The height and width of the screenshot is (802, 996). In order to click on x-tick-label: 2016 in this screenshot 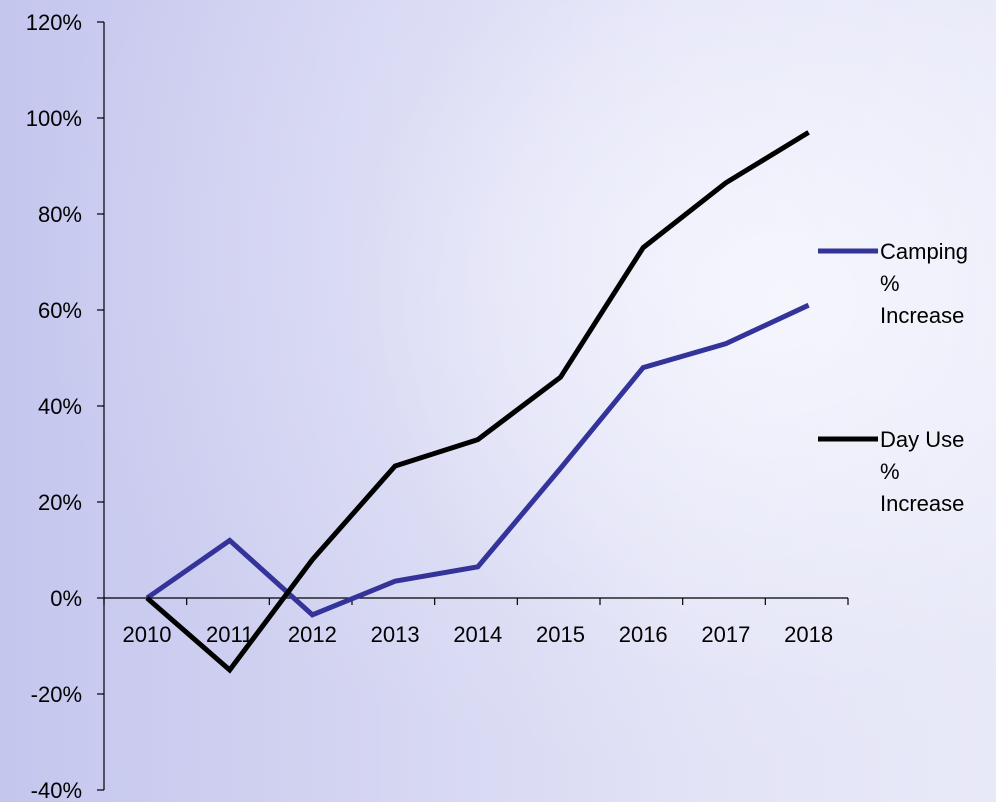, I will do `click(643, 634)`.